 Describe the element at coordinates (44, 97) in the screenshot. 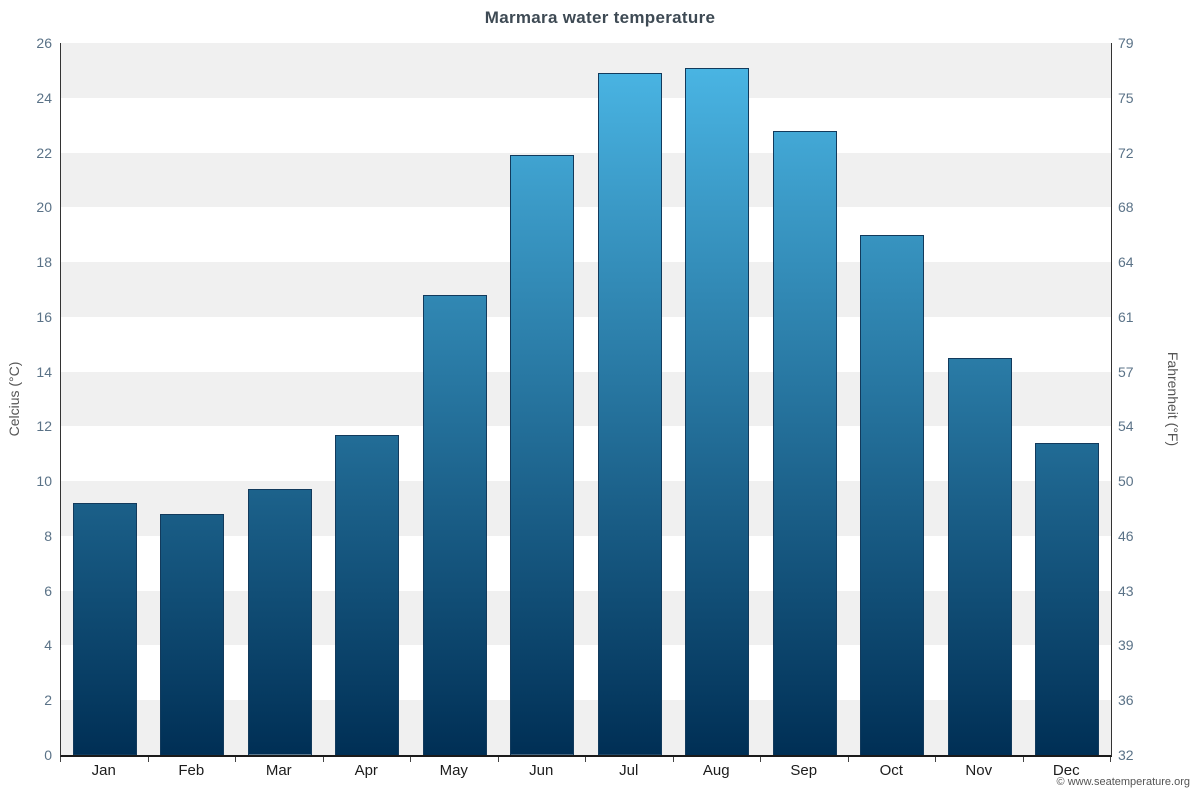

I see `ytick-celsius-24: 24` at that location.